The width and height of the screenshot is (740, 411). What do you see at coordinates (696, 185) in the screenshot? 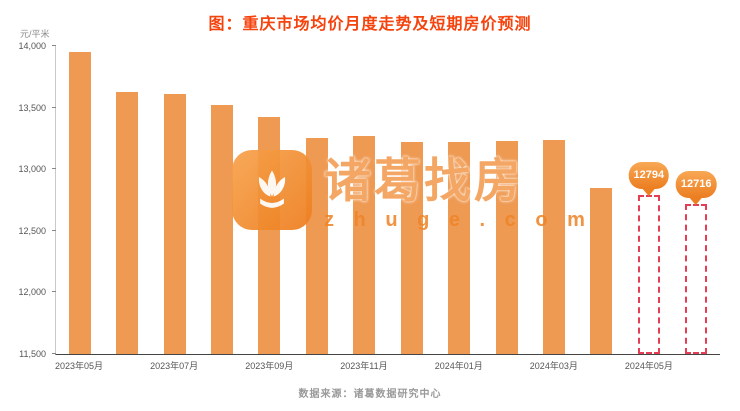
I see `forecast-value-balloon-2024-06: 12716` at bounding box center [696, 185].